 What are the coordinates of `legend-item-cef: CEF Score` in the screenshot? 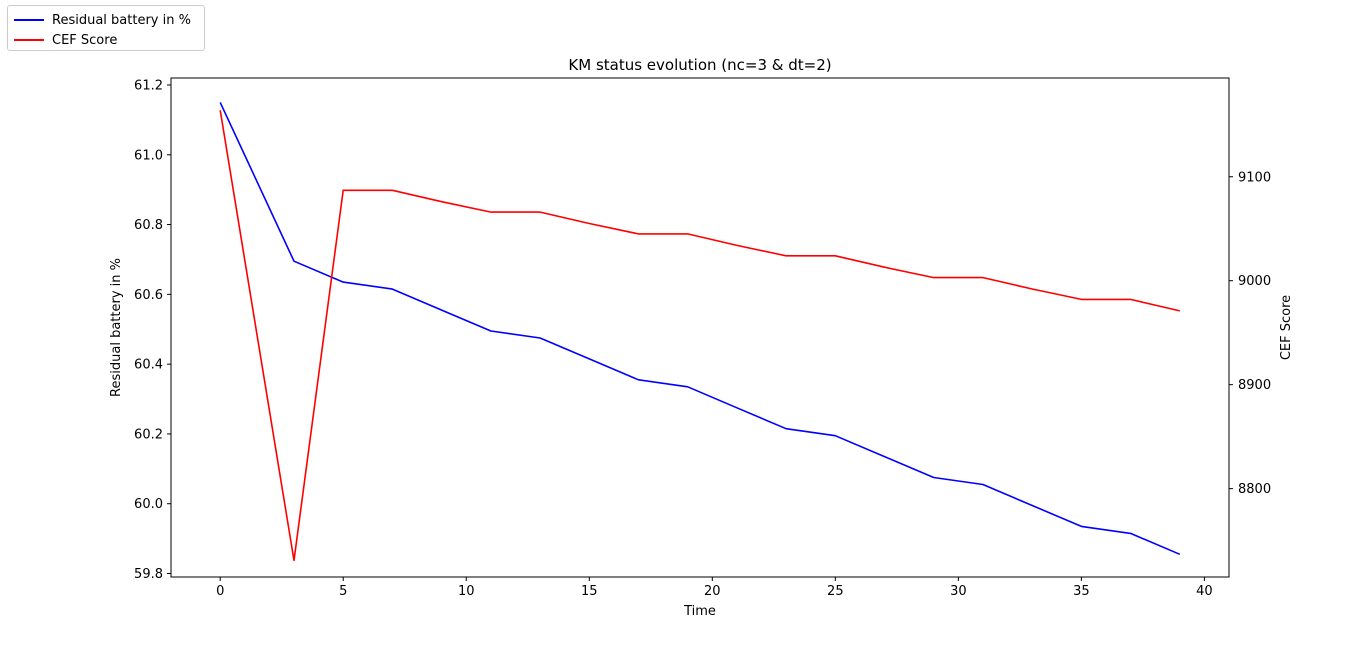 It's located at (65, 40).